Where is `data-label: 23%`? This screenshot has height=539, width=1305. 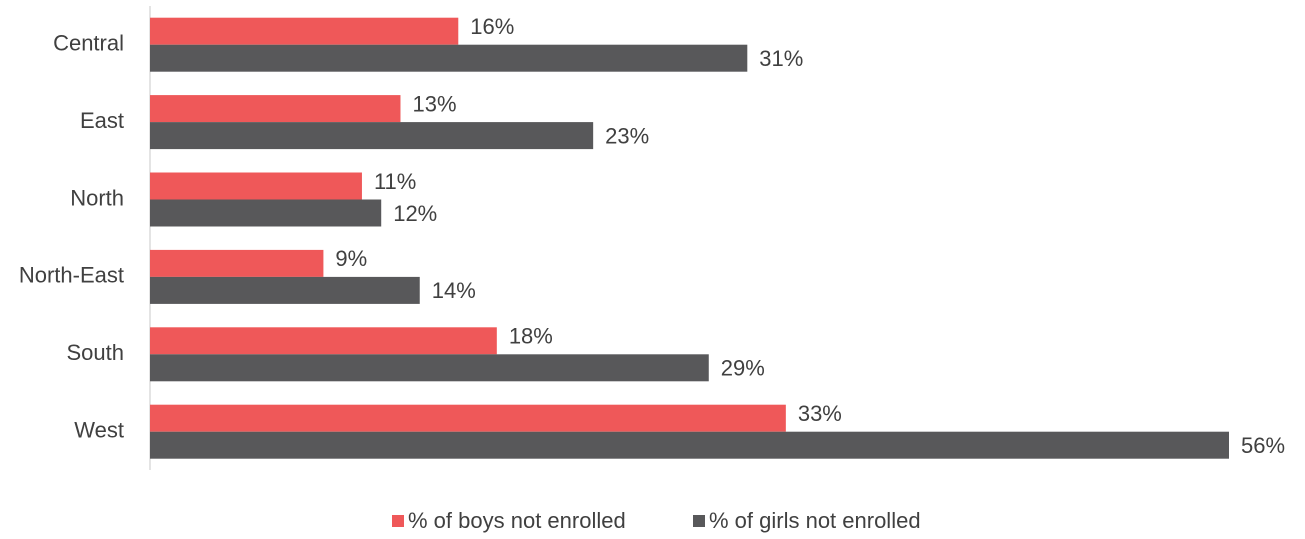
data-label: 23% is located at coordinates (627, 135).